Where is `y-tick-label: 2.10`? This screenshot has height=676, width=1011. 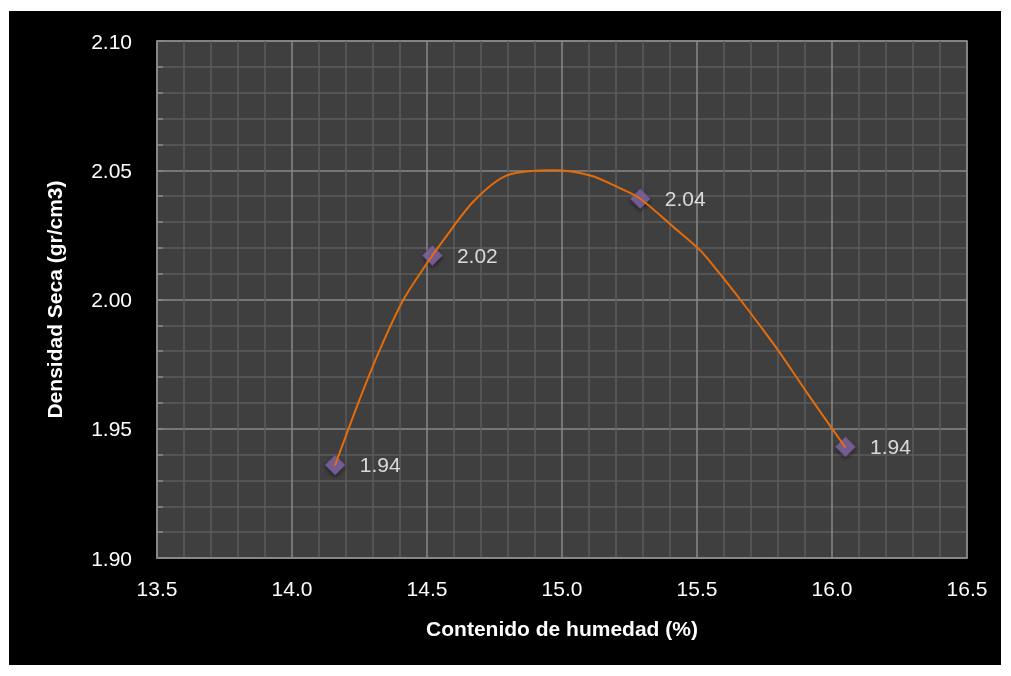 y-tick-label: 2.10 is located at coordinates (111, 41).